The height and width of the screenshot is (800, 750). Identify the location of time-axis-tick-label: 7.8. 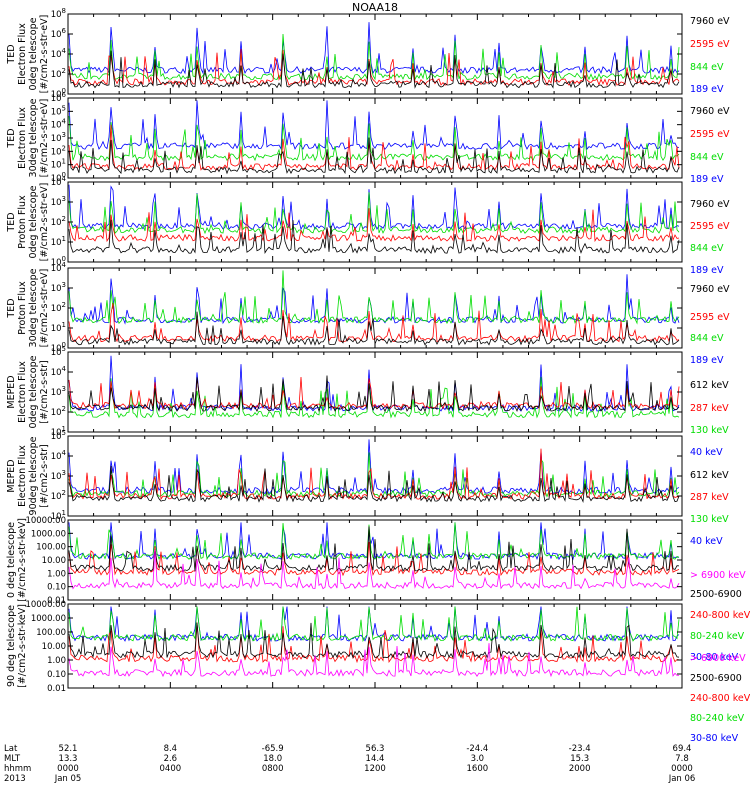
(682, 759).